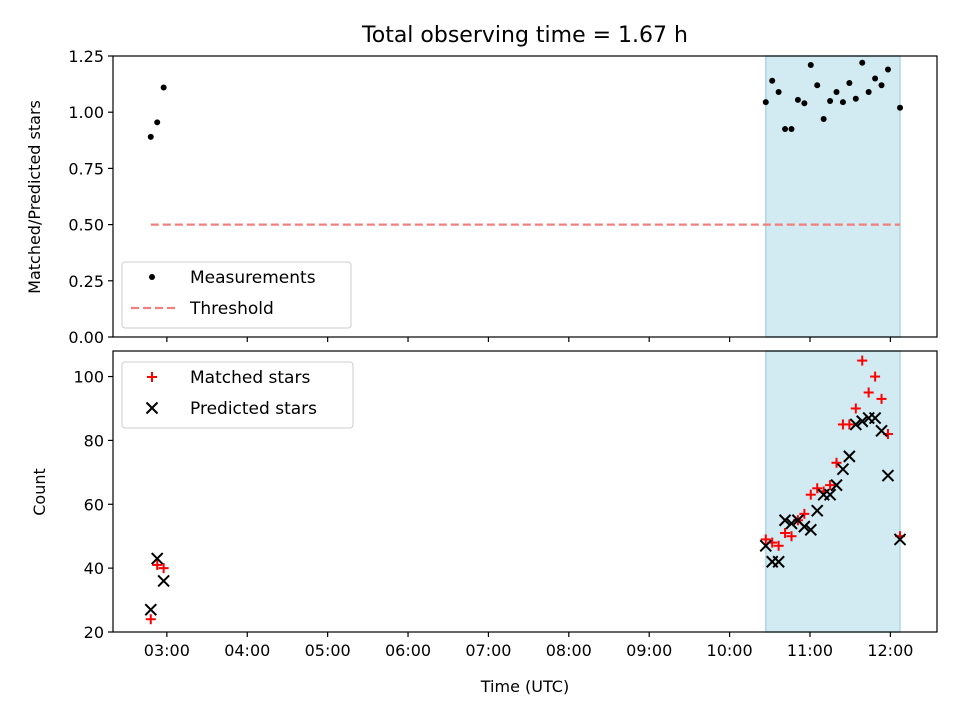 The width and height of the screenshot is (960, 720). Describe the element at coordinates (86, 281) in the screenshot. I see `y-tick-label: 0.25` at that location.